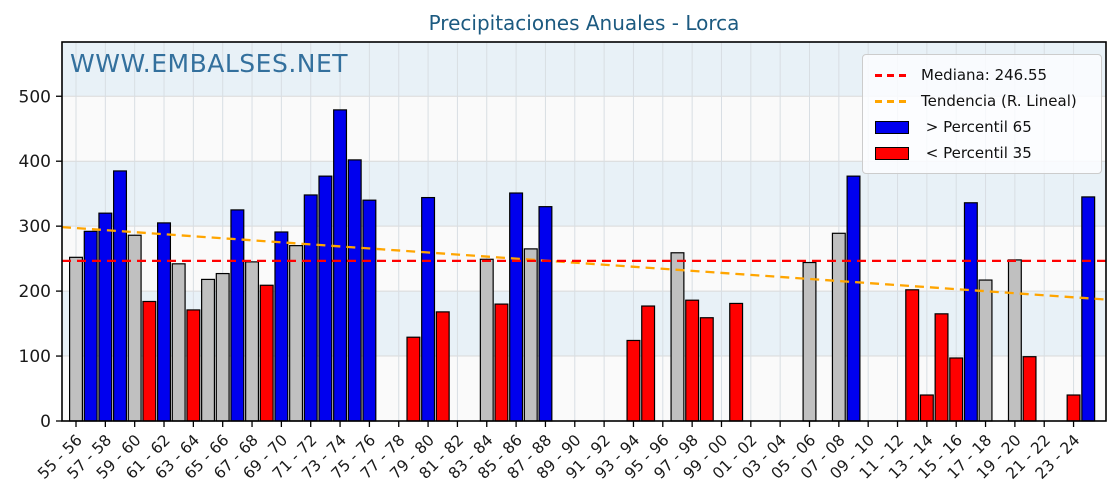 This screenshot has width=1120, height=500. Describe the element at coordinates (976, 153) in the screenshot. I see `legend-p35-label: < Percentil 35` at that location.